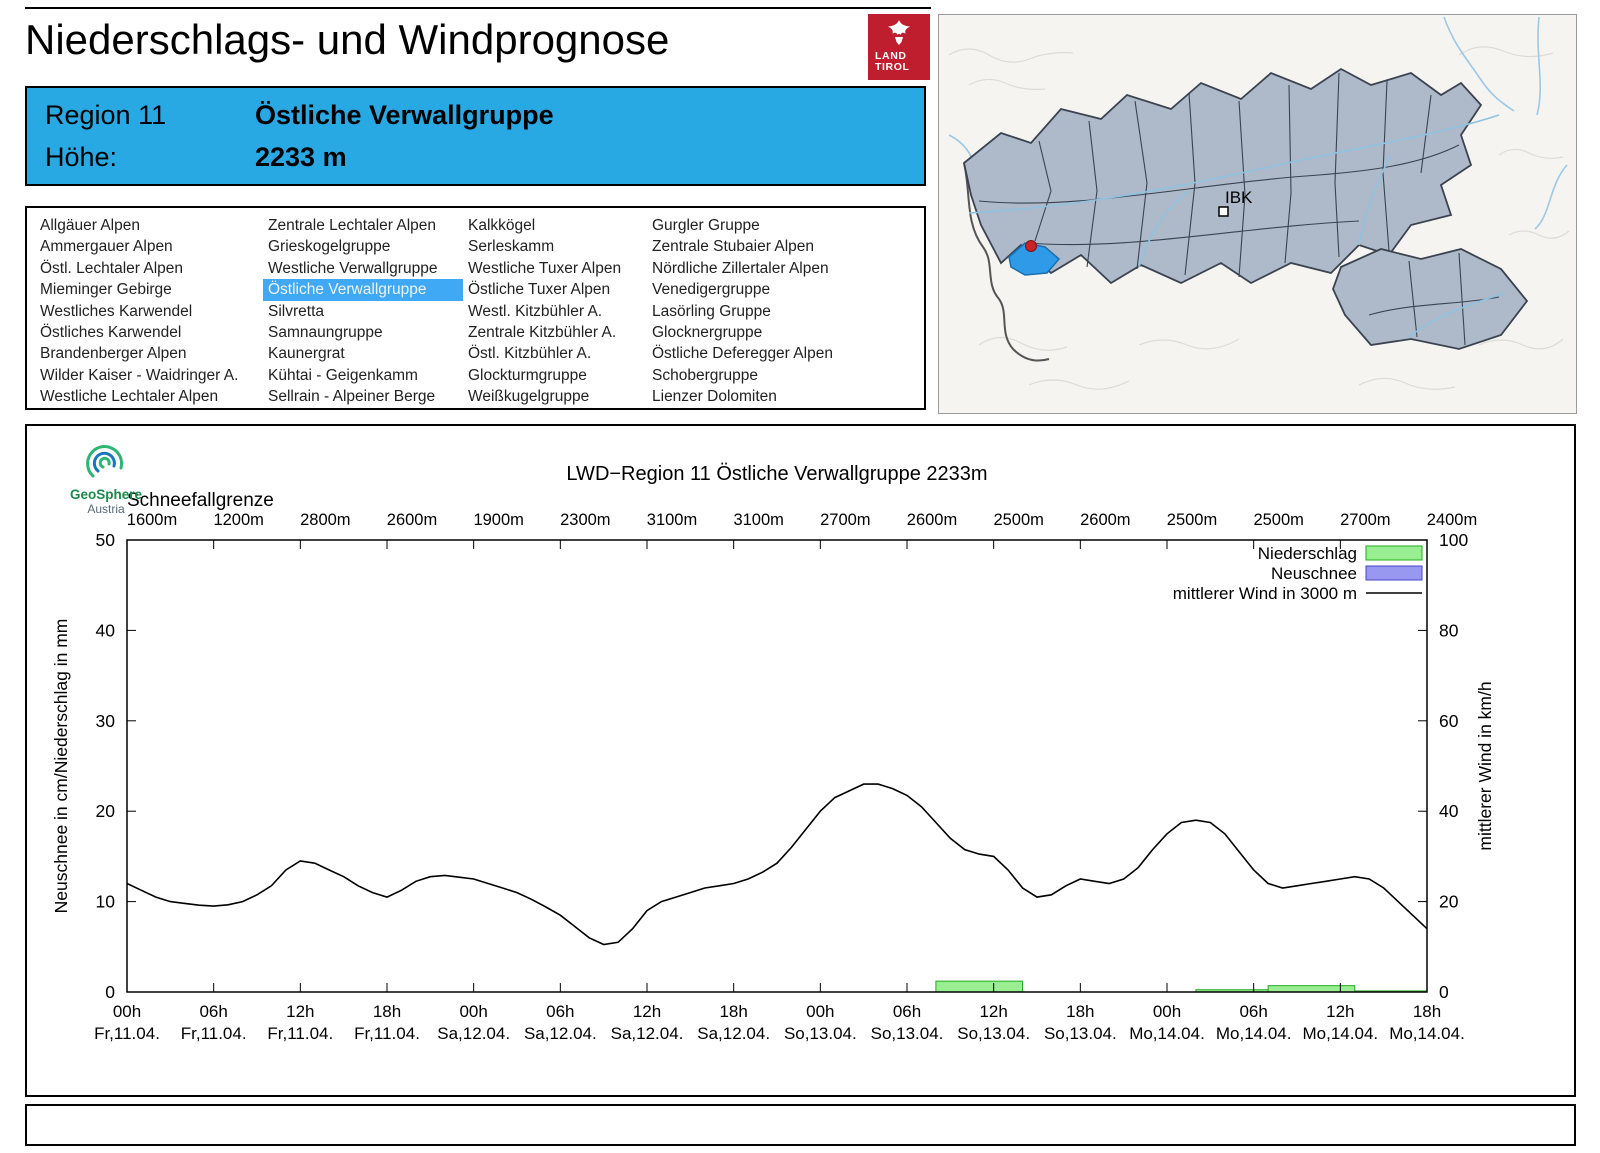  Describe the element at coordinates (539, 290) in the screenshot. I see `region-list-item: Östliche Tuxer Alpen` at that location.